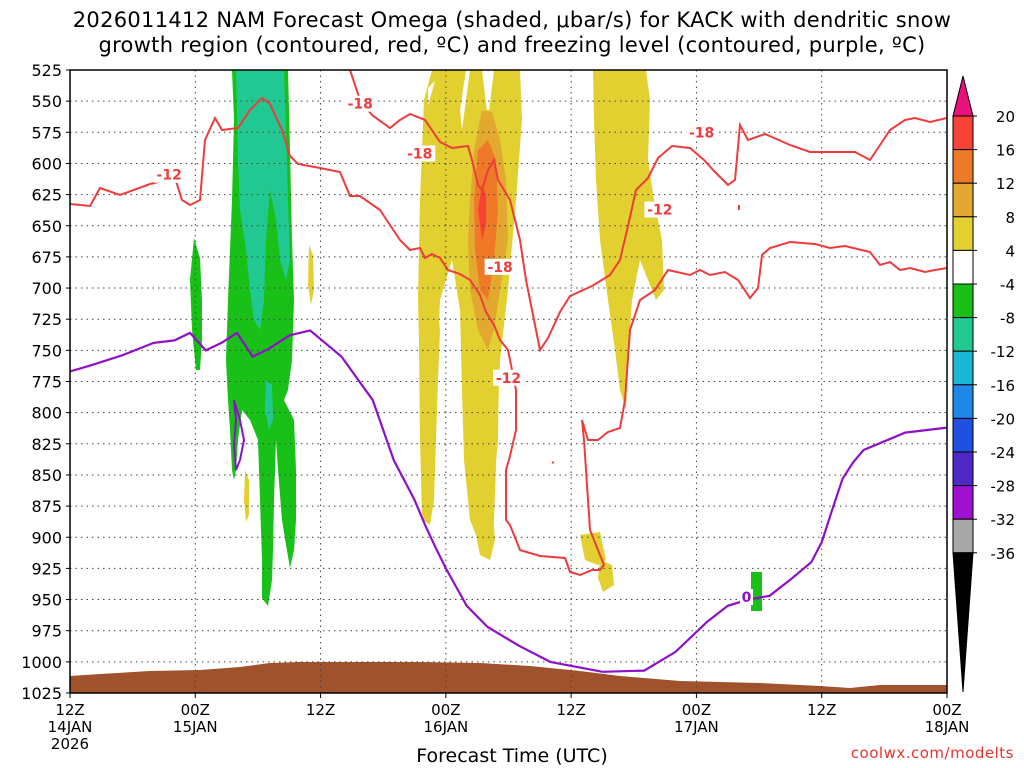 This screenshot has width=1024, height=768. Describe the element at coordinates (1005, 184) in the screenshot. I see `colorbar-label: 12` at that location.